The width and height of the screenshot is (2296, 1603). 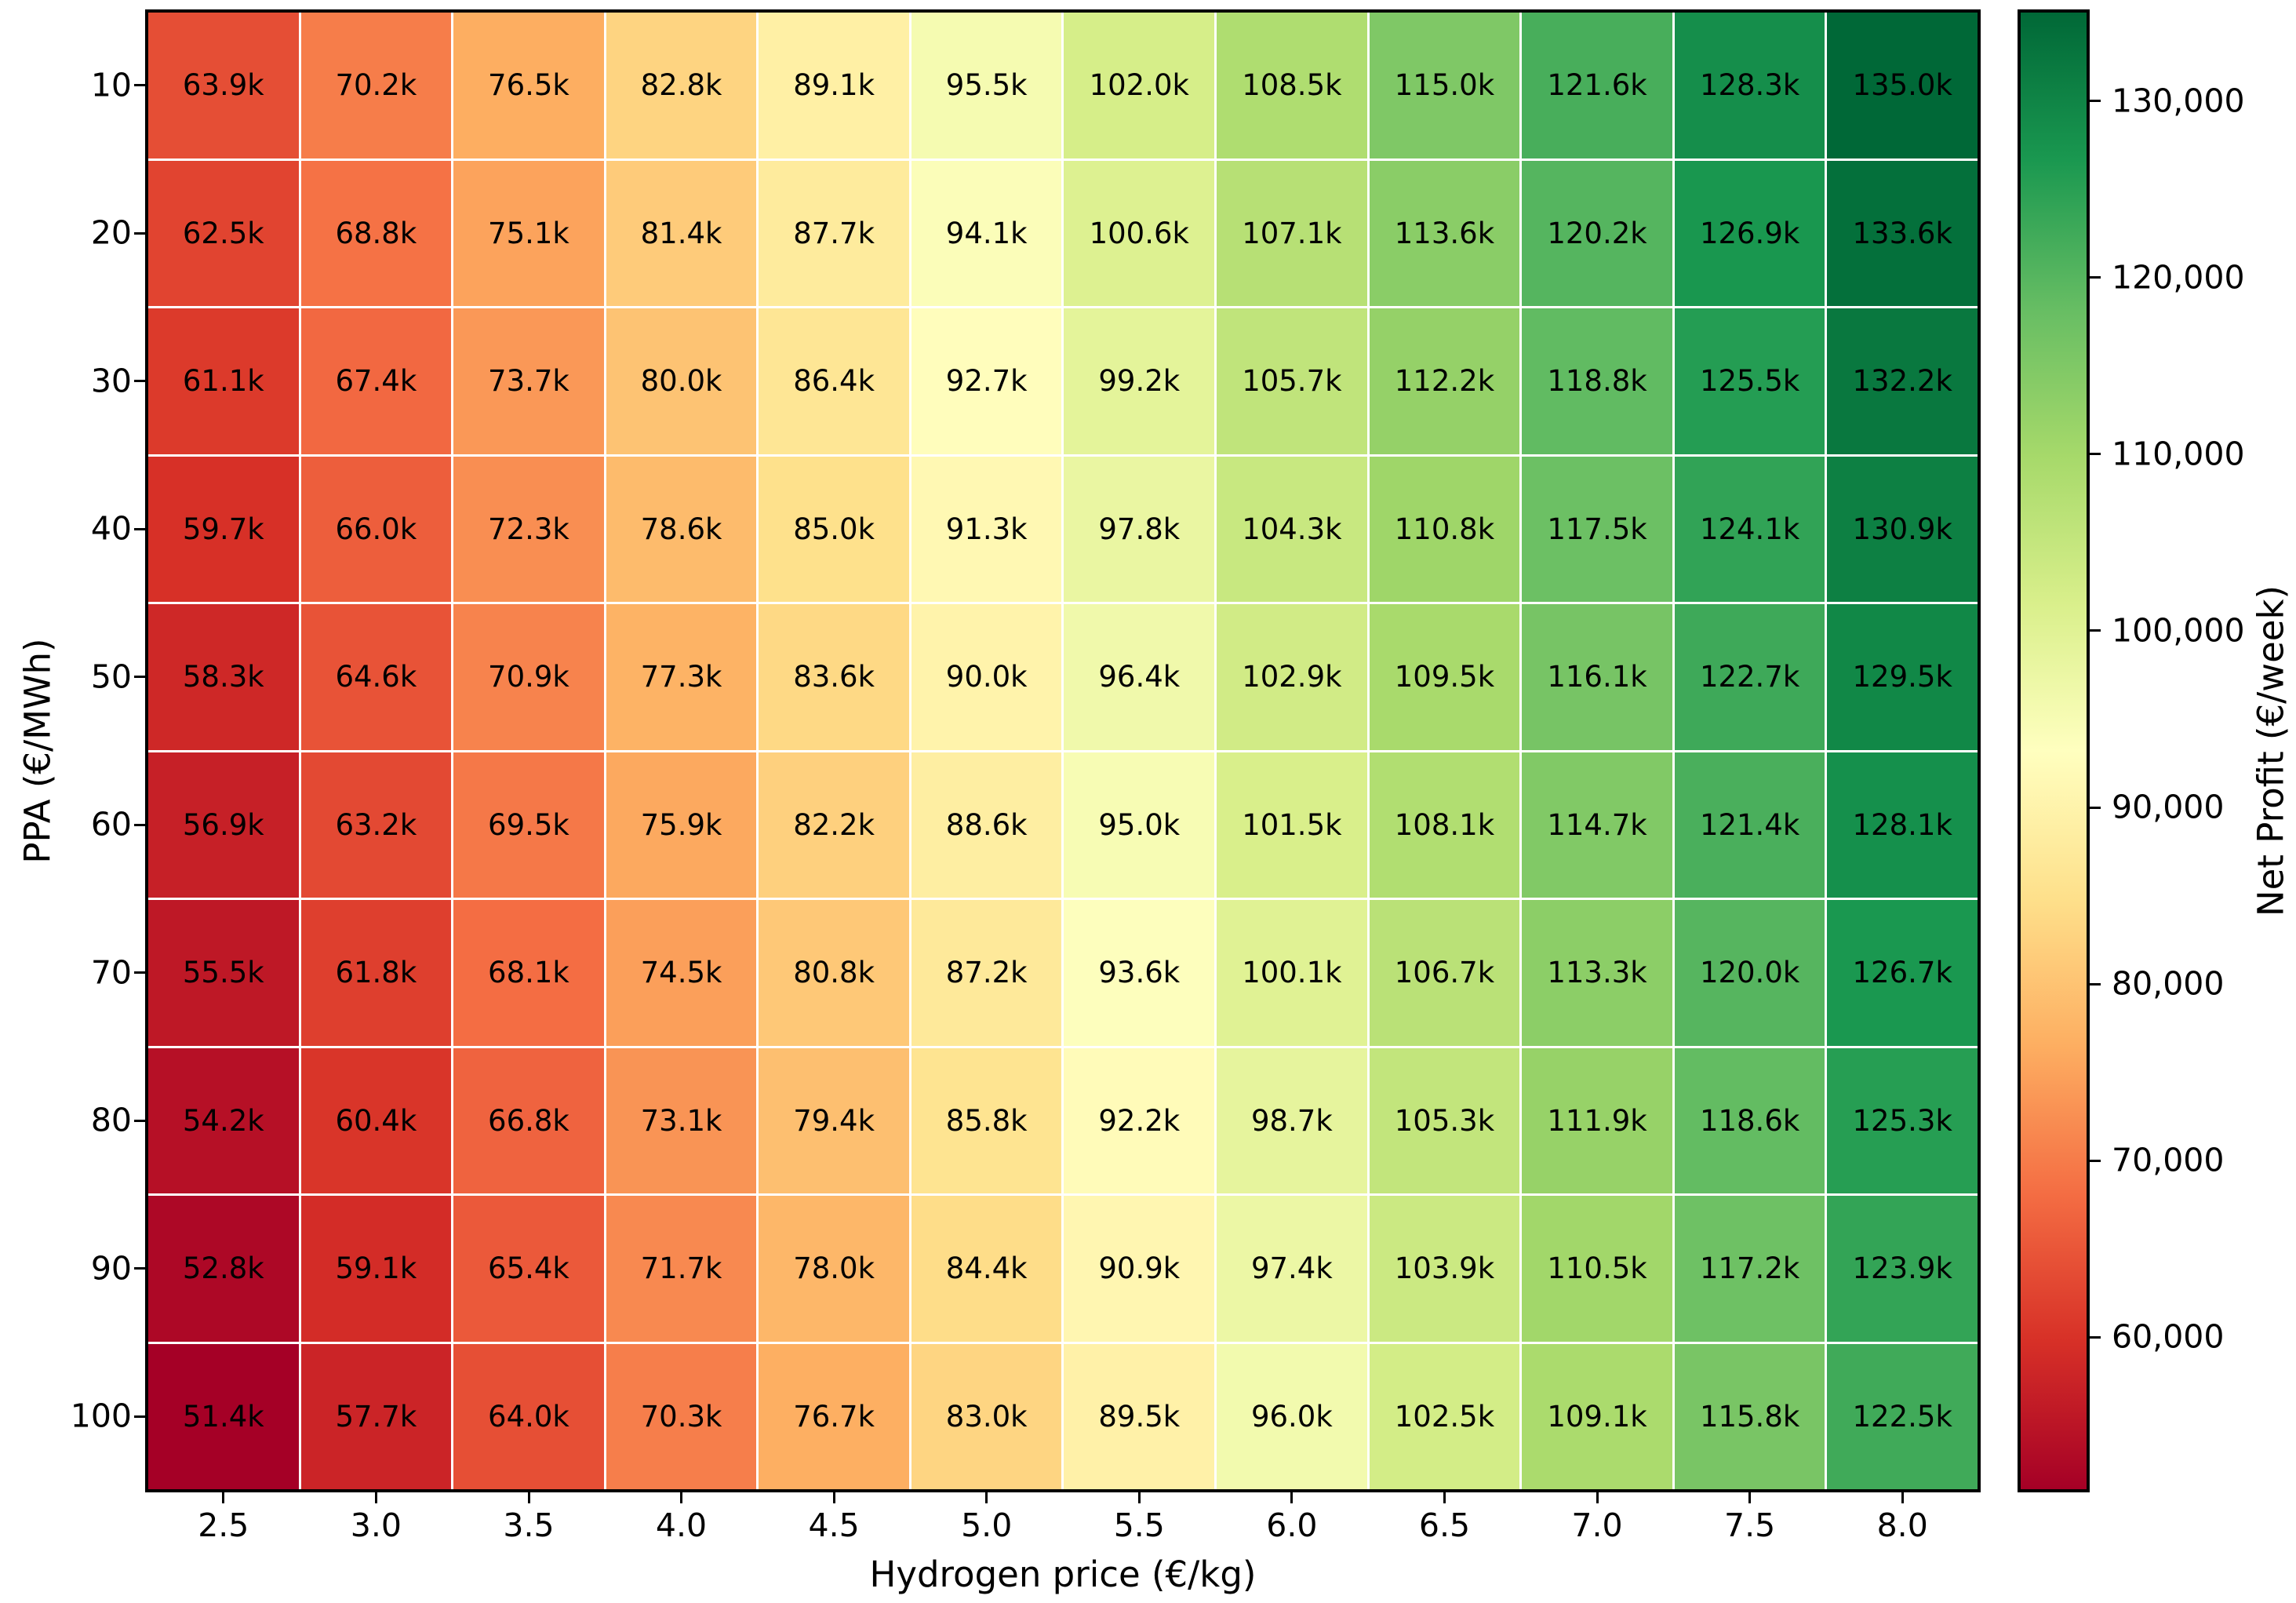 What do you see at coordinates (1597, 1525) in the screenshot?
I see `x-tick-label: 7.0` at bounding box center [1597, 1525].